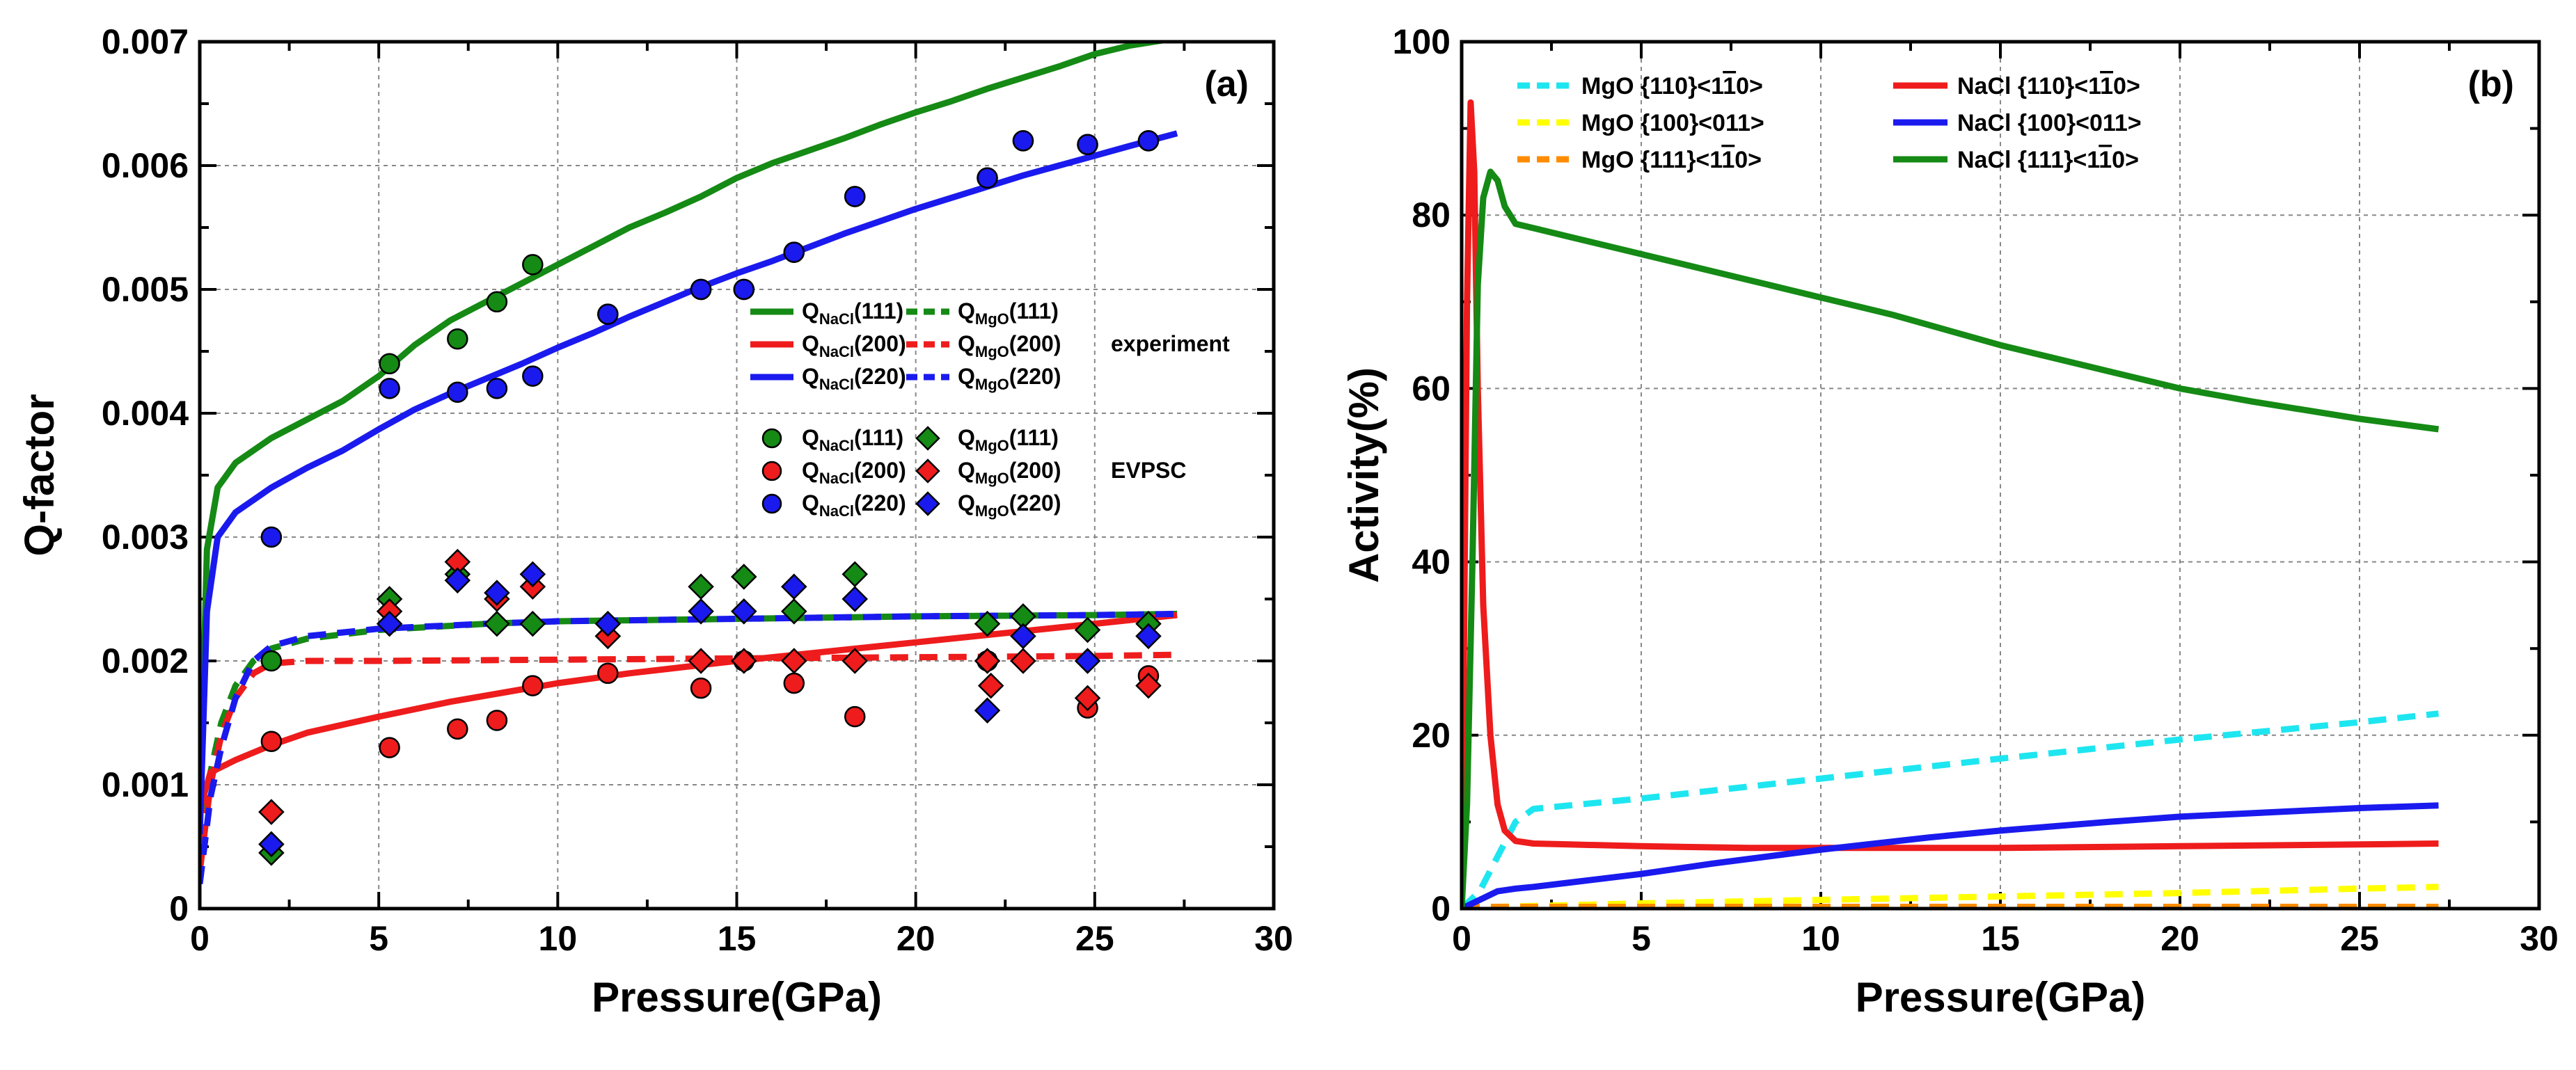 The image size is (2576, 1070). What do you see at coordinates (854, 378) in the screenshot?
I see `legend-label-NaCl220_exp: QNaCl(220)` at bounding box center [854, 378].